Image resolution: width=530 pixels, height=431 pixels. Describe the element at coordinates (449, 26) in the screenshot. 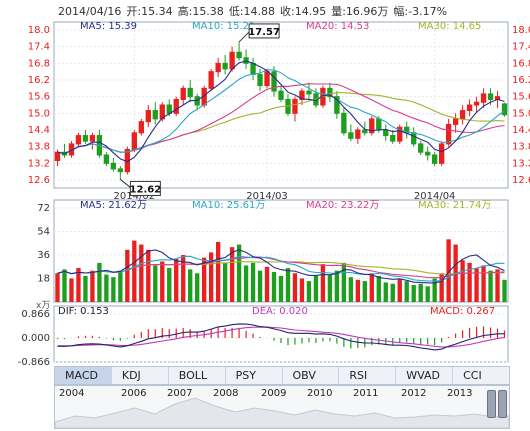

I see `price-legend-item: MA30: 14.65` at that location.